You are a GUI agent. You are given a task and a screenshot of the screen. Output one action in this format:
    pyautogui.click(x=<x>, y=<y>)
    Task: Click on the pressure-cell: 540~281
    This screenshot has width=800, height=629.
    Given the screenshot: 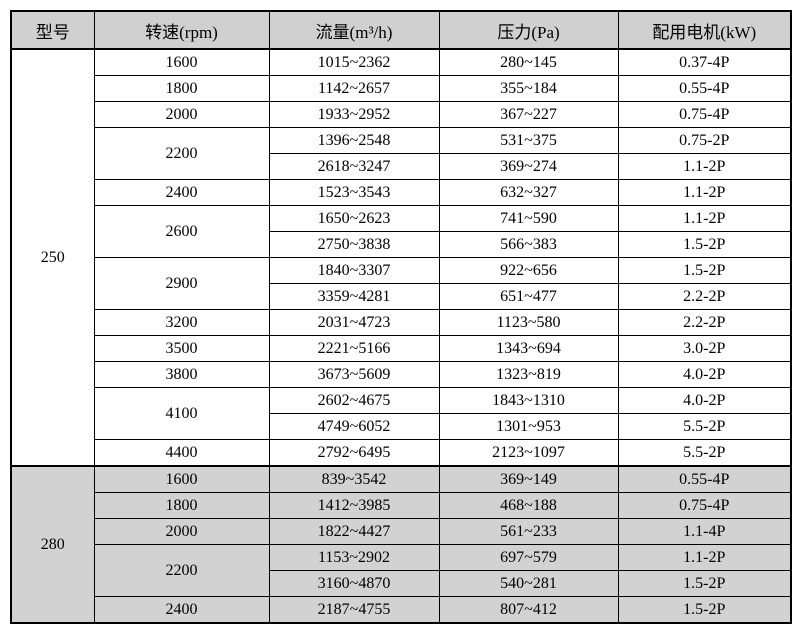 What is the action you would take?
    pyautogui.click(x=528, y=583)
    